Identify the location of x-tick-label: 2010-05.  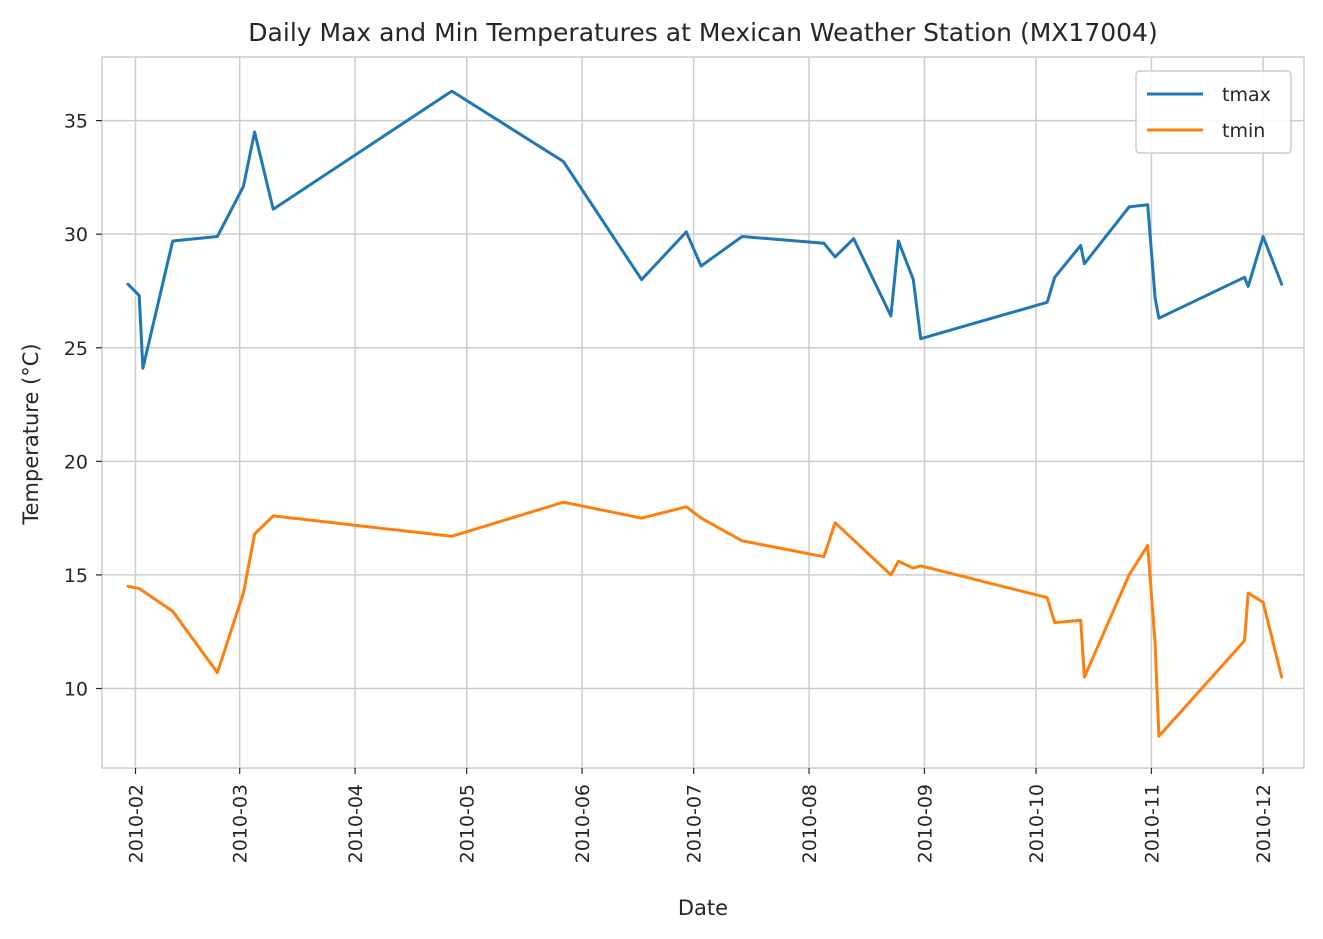
(468, 823).